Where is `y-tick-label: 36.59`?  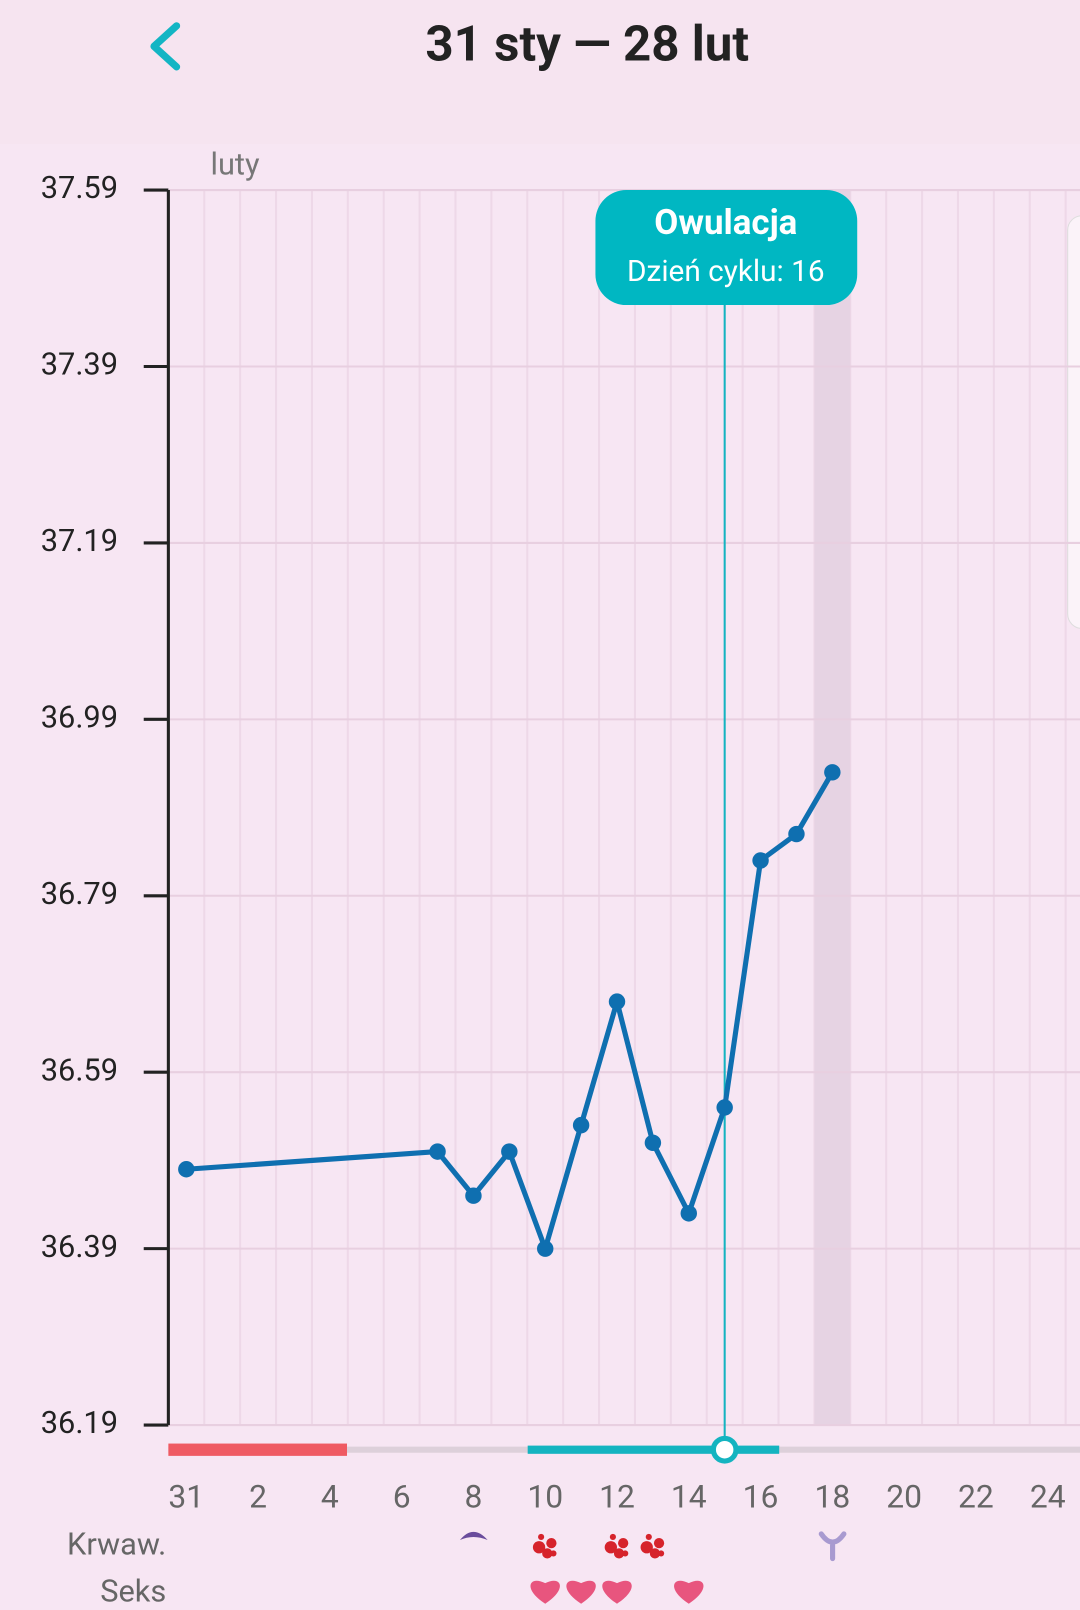
y-tick-label: 36.59 is located at coordinates (79, 1069).